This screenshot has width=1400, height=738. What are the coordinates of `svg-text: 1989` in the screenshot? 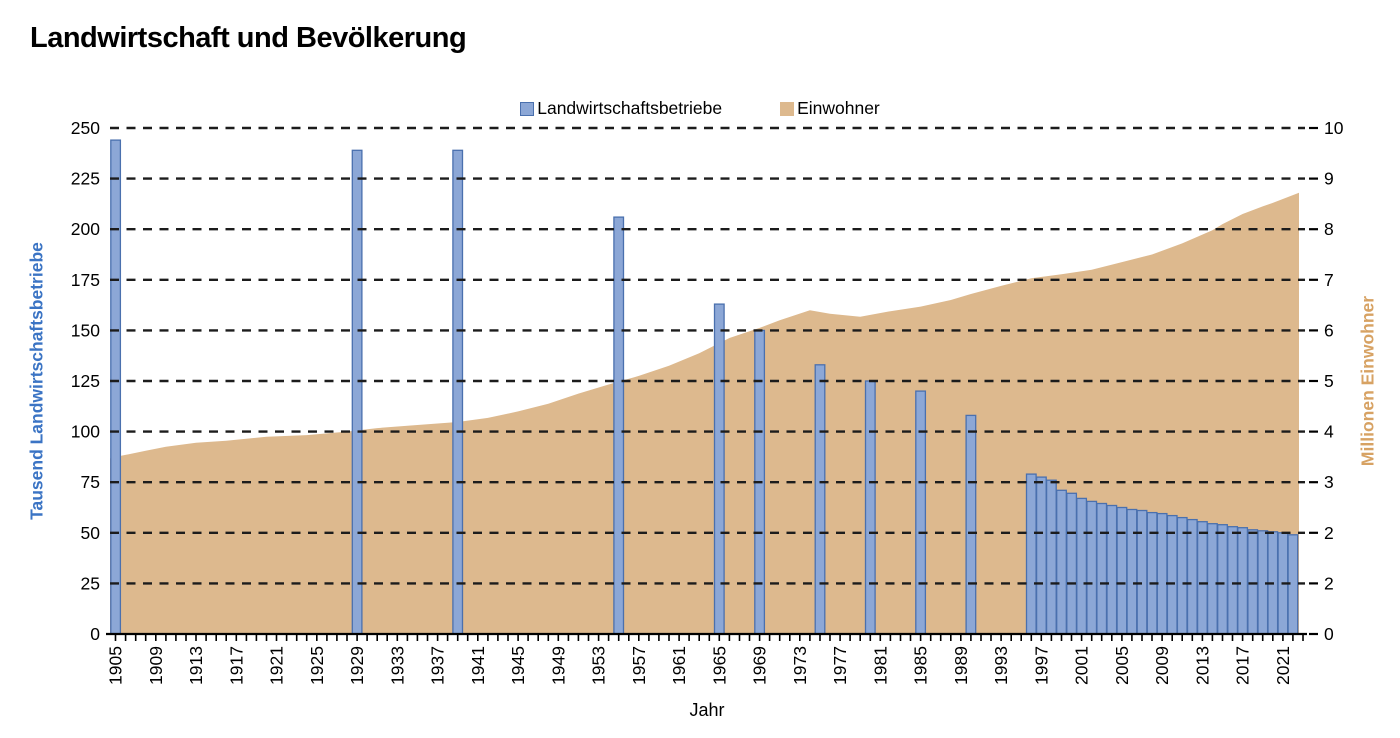 It's located at (961, 665).